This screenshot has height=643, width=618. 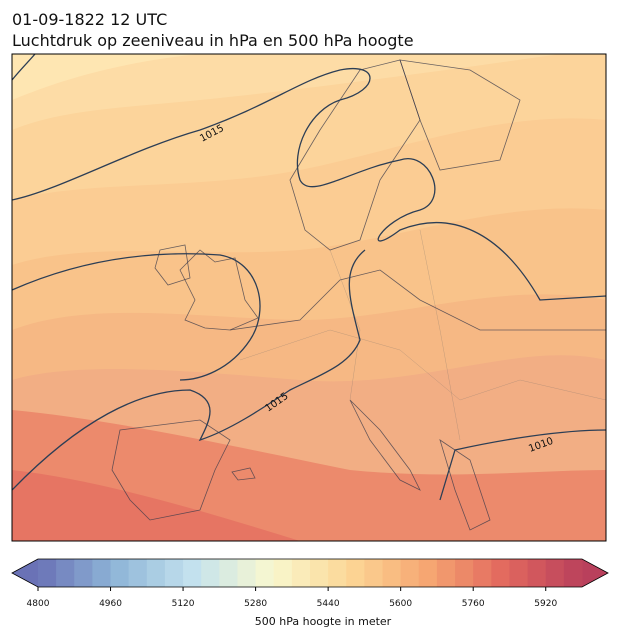 I want to click on colorbar: 4800 4960 5120 5280 5440 5600 5760 5920, so click(x=310, y=583).